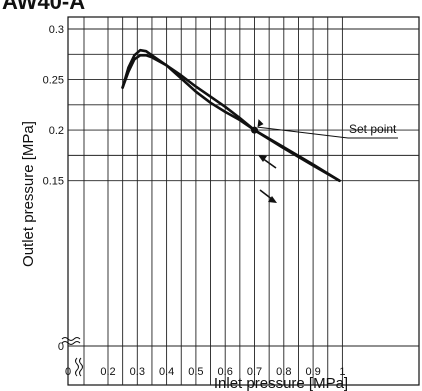 This screenshot has height=391, width=422. Describe the element at coordinates (254, 372) in the screenshot. I see `x-tick-label: 0.7` at that location.